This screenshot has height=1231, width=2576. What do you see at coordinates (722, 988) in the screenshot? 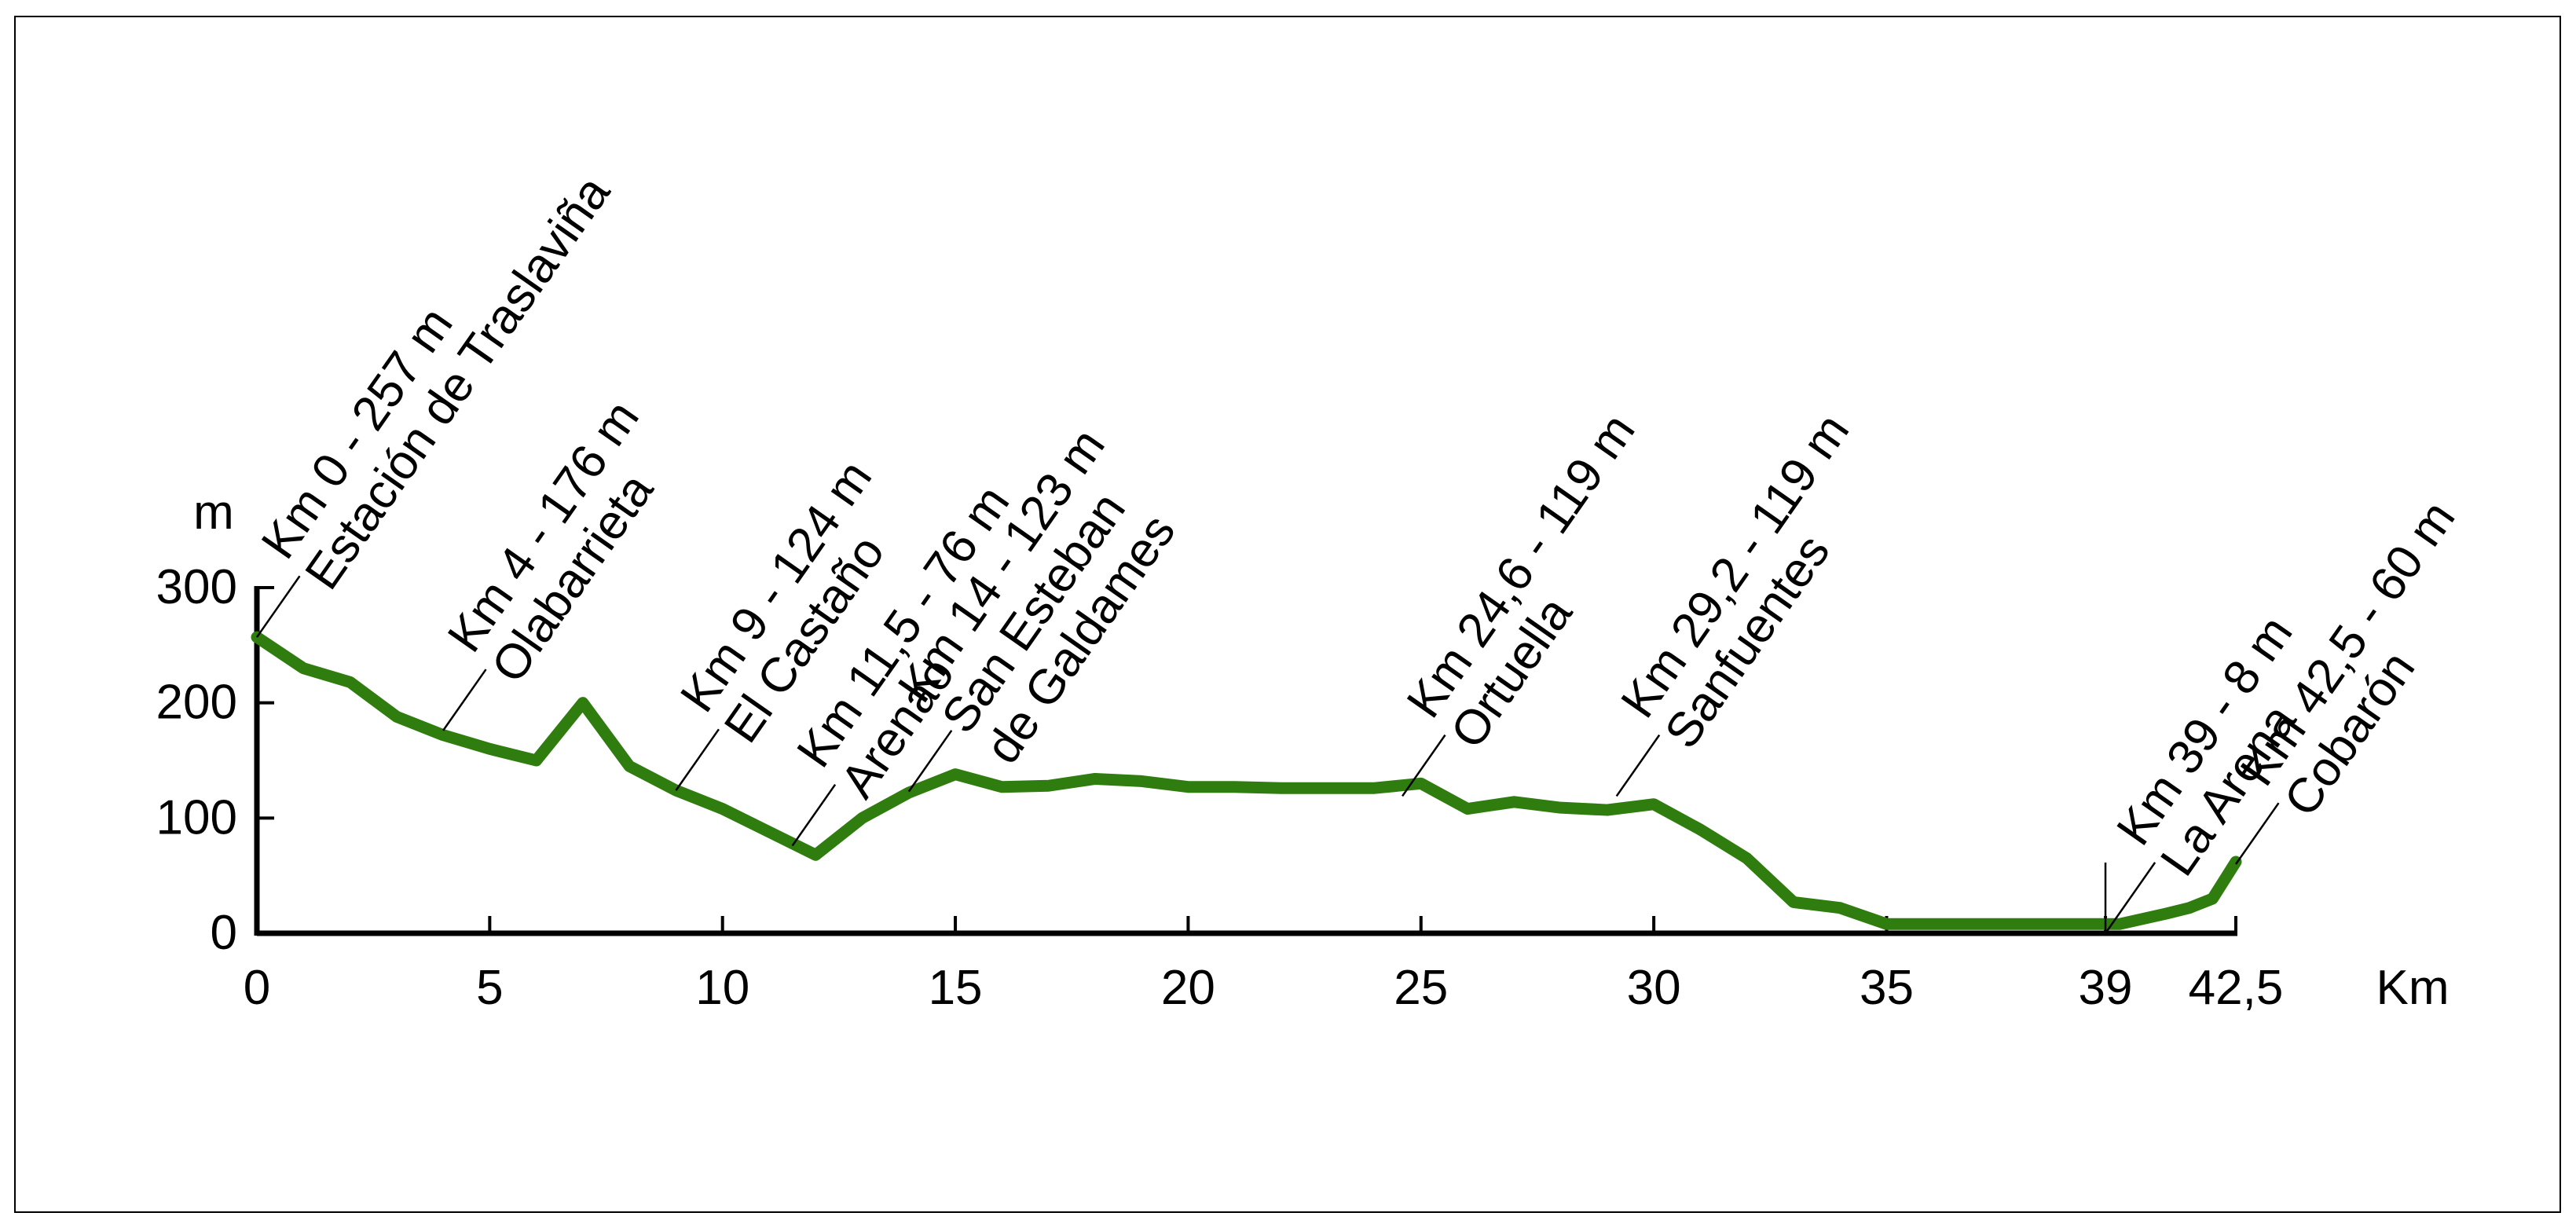
I see `x-tick-label: 10` at bounding box center [722, 988].